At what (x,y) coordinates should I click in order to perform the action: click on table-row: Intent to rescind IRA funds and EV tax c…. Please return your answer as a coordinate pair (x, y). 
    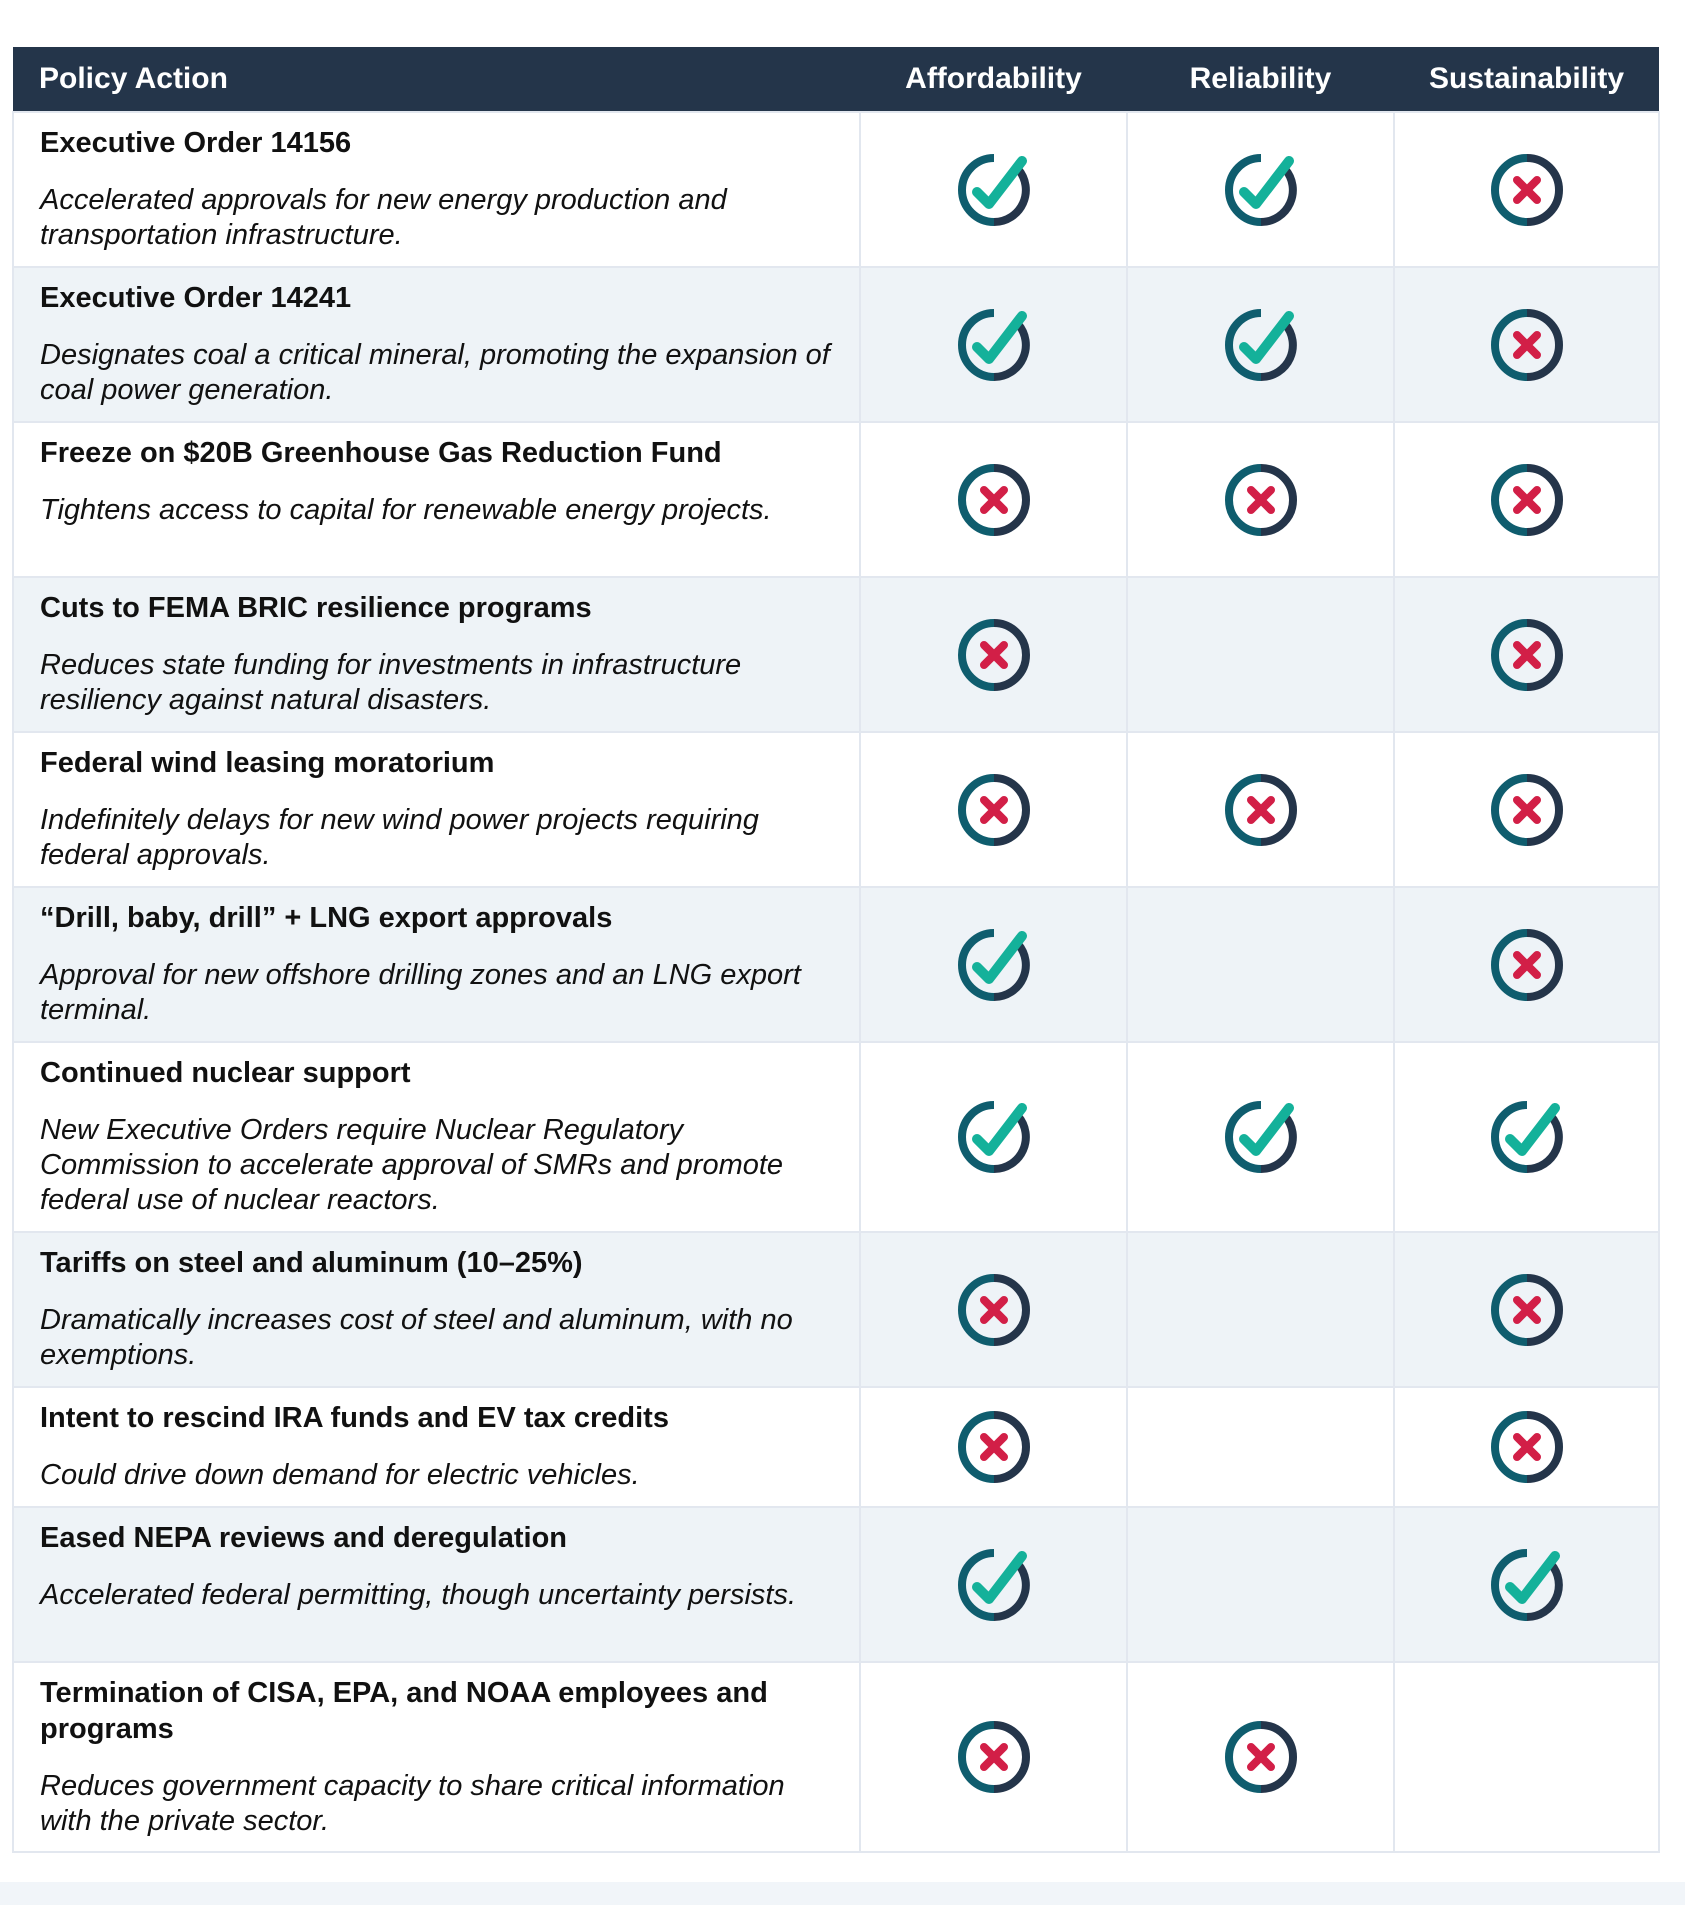
    Looking at the image, I should click on (836, 1447).